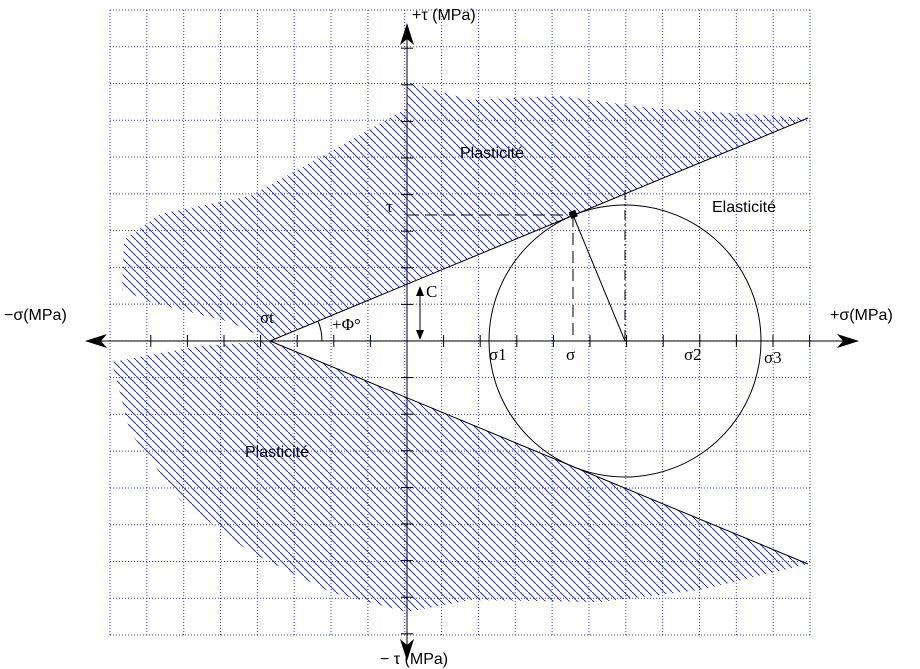 The image size is (920, 669). I want to click on sigma-pos-label: +σ(MPa), so click(861, 315).